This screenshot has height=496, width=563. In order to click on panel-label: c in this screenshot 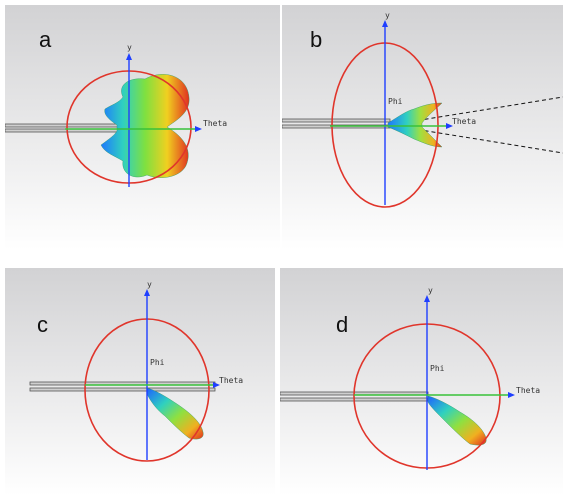, I will do `click(42, 324)`.